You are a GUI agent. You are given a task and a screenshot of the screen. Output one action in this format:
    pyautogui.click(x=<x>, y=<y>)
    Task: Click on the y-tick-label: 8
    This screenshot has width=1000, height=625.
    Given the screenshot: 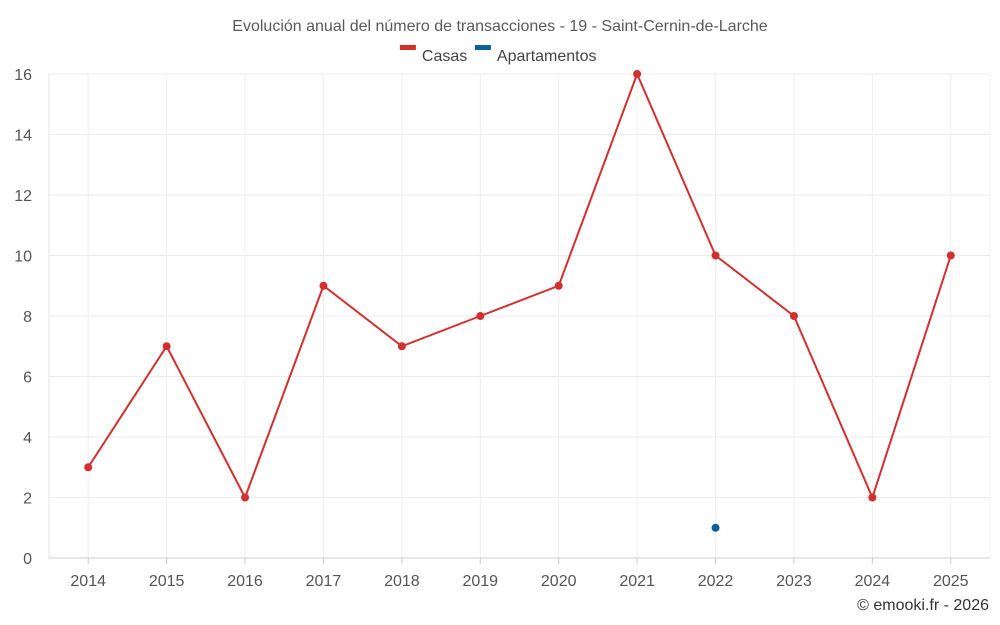 What is the action you would take?
    pyautogui.click(x=27, y=317)
    